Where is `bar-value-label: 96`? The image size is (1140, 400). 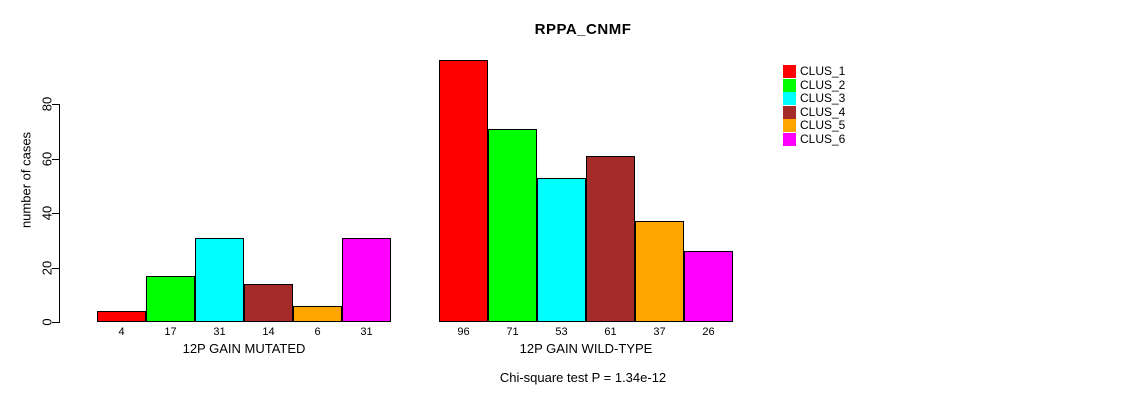
bar-value-label: 96 is located at coordinates (463, 332).